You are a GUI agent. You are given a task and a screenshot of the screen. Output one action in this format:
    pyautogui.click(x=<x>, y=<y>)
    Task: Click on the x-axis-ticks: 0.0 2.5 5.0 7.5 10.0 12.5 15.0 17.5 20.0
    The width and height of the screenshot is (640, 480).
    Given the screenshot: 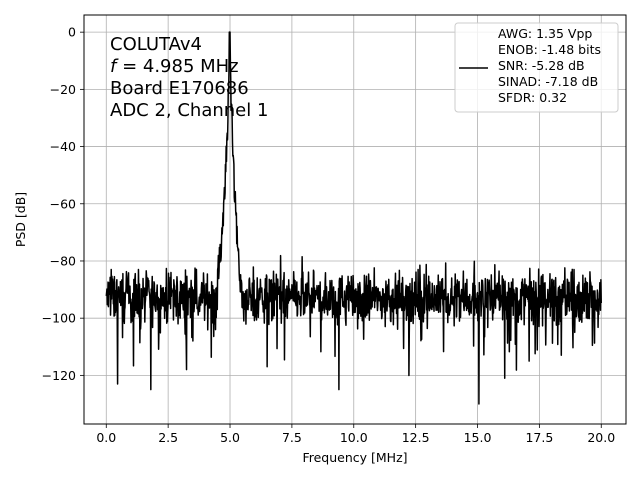 What is the action you would take?
    pyautogui.click(x=355, y=434)
    